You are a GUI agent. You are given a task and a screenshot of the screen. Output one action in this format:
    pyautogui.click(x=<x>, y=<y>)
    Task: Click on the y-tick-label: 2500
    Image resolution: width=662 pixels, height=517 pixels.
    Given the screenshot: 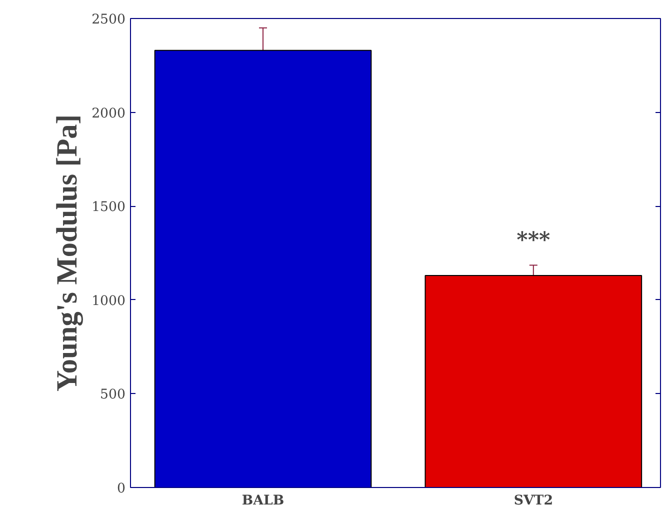 What is the action you would take?
    pyautogui.click(x=109, y=20)
    